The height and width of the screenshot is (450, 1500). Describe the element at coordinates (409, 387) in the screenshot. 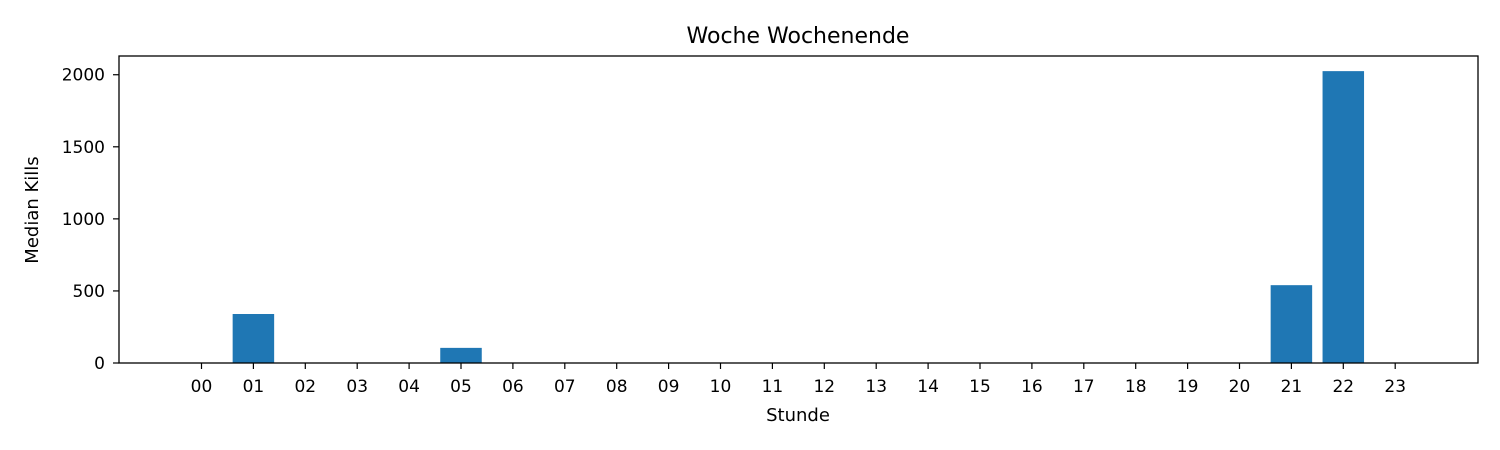

I see `x-tick-label: 04` at that location.